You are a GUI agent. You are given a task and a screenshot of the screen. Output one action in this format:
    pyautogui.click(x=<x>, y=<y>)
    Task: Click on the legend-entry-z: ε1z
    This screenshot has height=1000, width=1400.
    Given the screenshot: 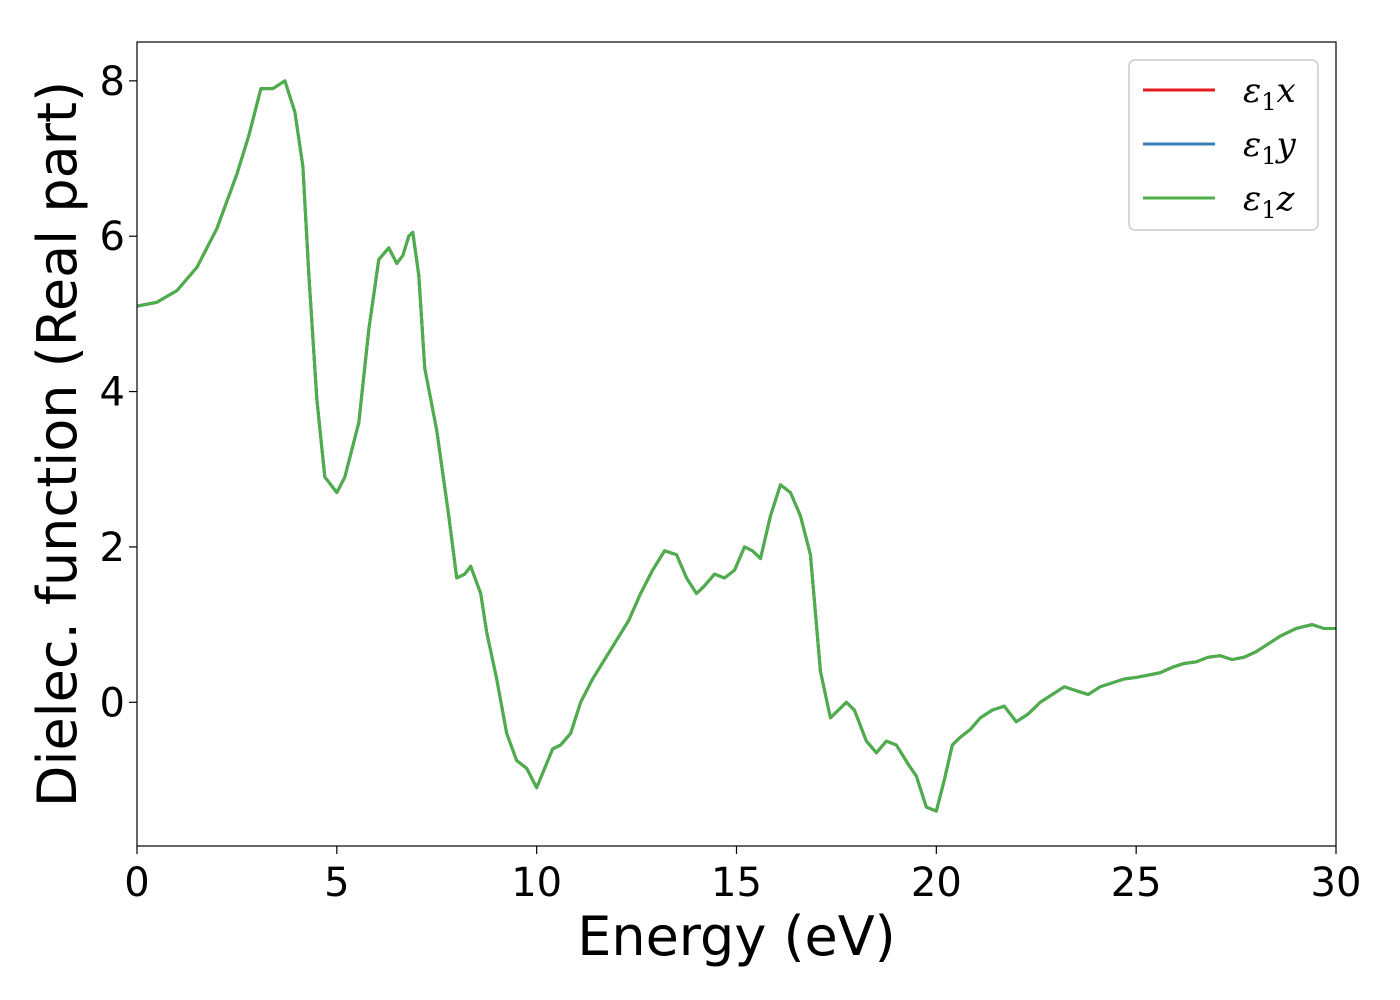 What is the action you would take?
    pyautogui.click(x=1219, y=201)
    